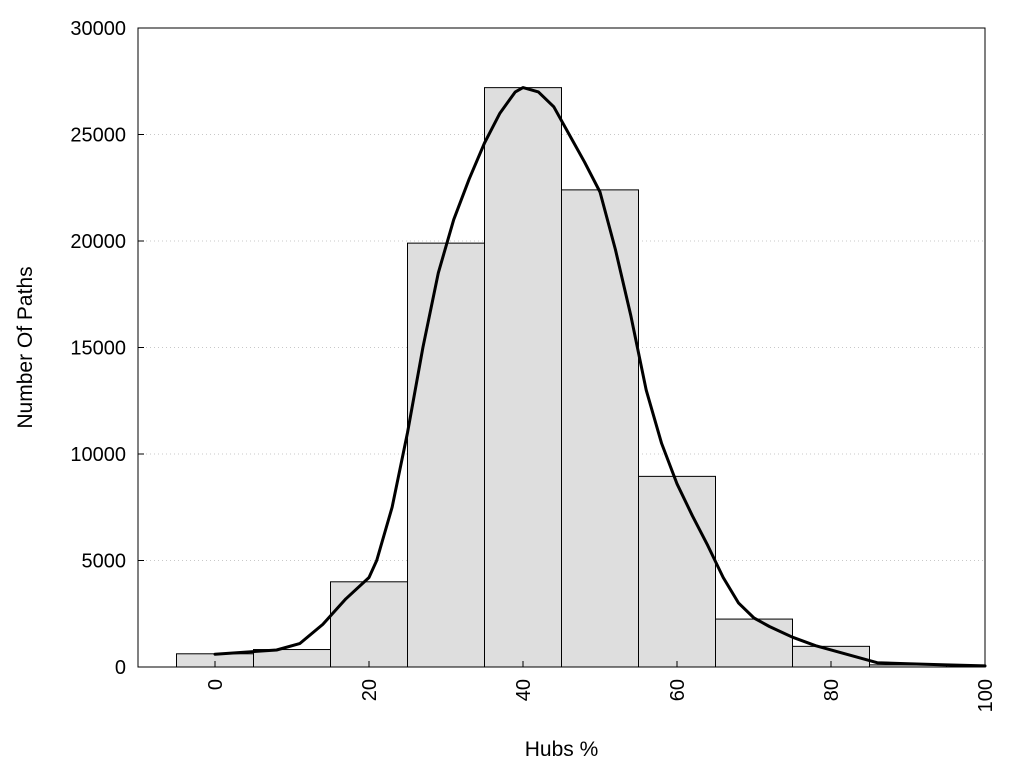 The image size is (1024, 768). What do you see at coordinates (832, 690) in the screenshot?
I see `x-tick-label: 80` at bounding box center [832, 690].